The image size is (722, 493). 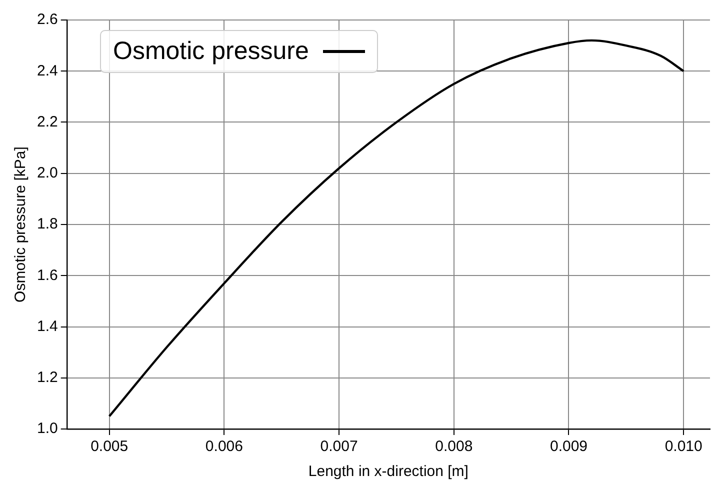 I want to click on y-tick-label: 1.2, so click(x=47, y=377).